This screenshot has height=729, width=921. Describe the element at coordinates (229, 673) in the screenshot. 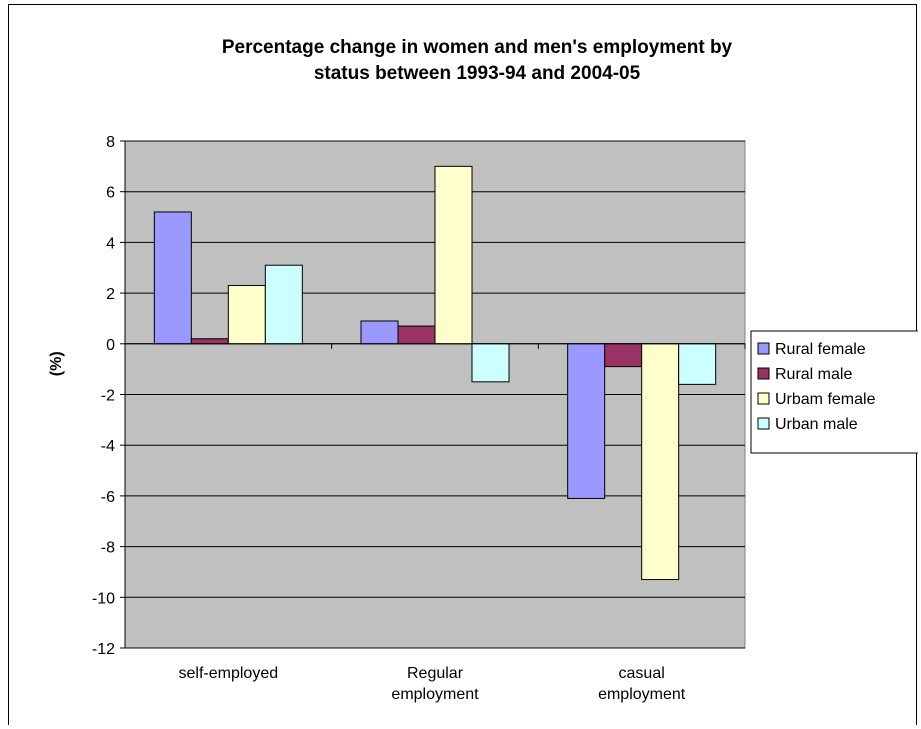

I see `x-category-label: self-employed` at that location.